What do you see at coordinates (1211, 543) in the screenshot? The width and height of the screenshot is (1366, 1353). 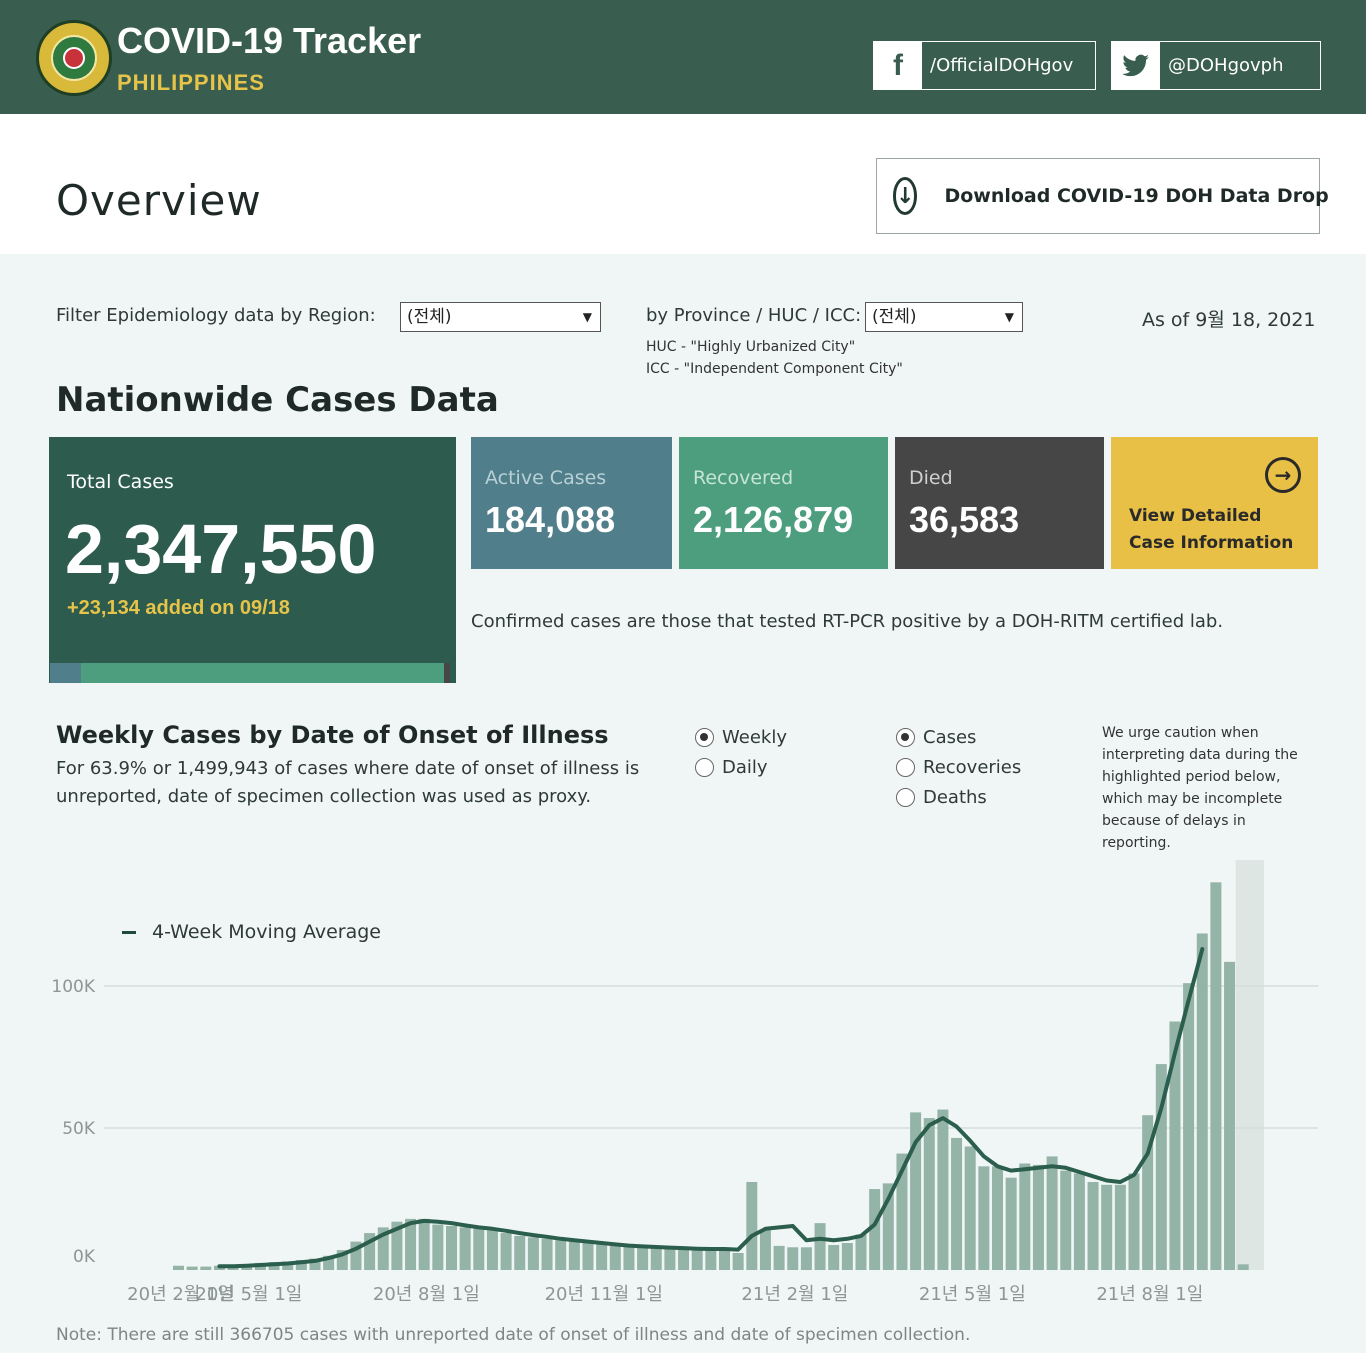 I see `detail-line-2: Case Information` at bounding box center [1211, 543].